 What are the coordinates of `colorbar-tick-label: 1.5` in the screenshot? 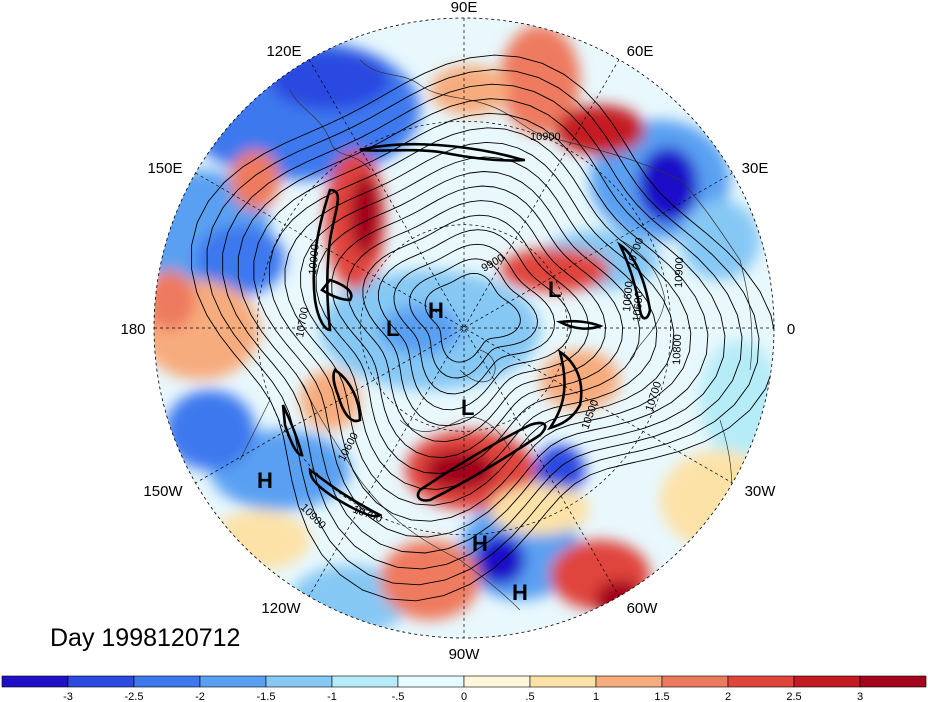 It's located at (661, 696).